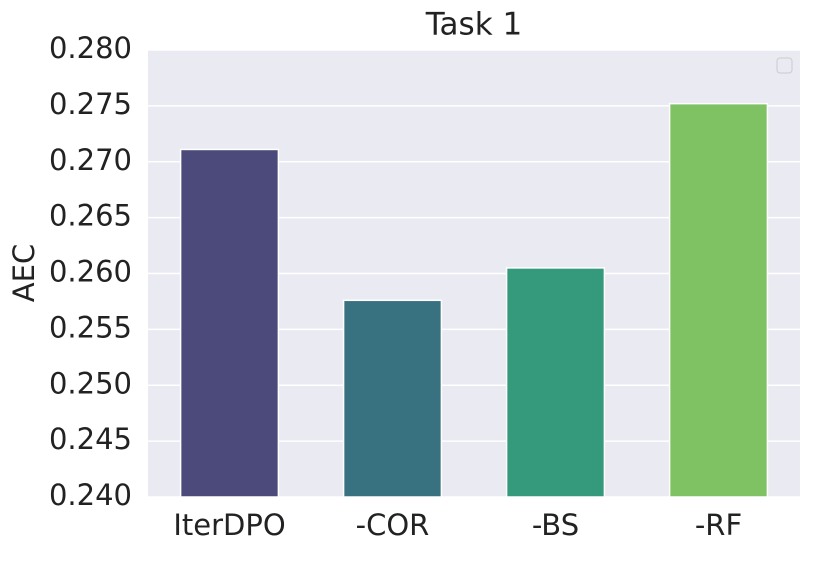  I want to click on x-tick-label: -RF, so click(718, 525).